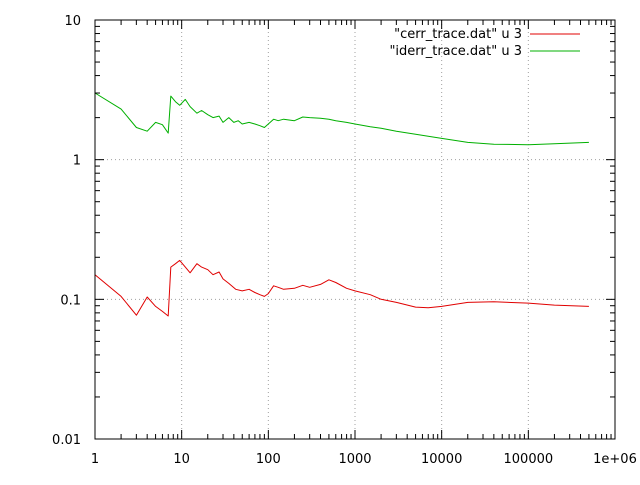 This screenshot has height=485, width=640. What do you see at coordinates (458, 34) in the screenshot?
I see `legend-label: "cerr_trace.dat" u 3` at bounding box center [458, 34].